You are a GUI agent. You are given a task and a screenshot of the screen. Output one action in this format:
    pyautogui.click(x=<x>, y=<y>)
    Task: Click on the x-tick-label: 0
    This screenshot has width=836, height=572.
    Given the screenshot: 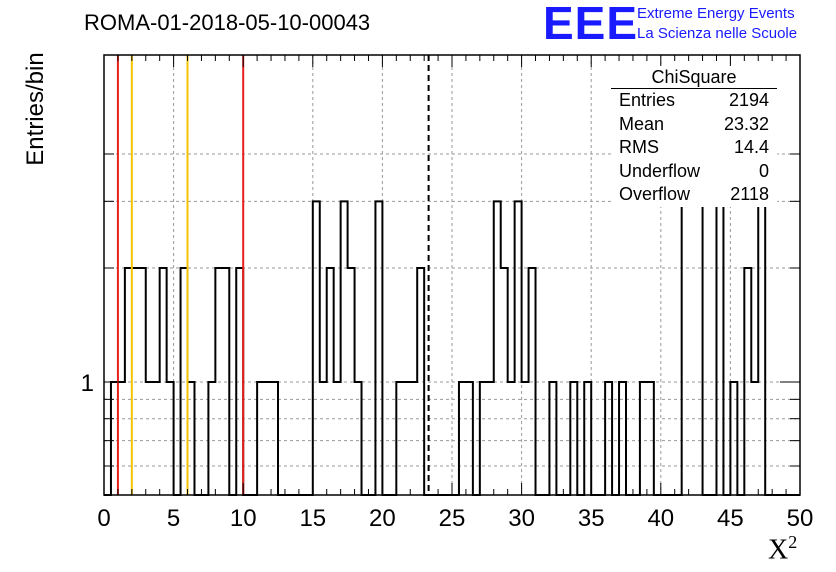 What is the action you would take?
    pyautogui.click(x=103, y=518)
    